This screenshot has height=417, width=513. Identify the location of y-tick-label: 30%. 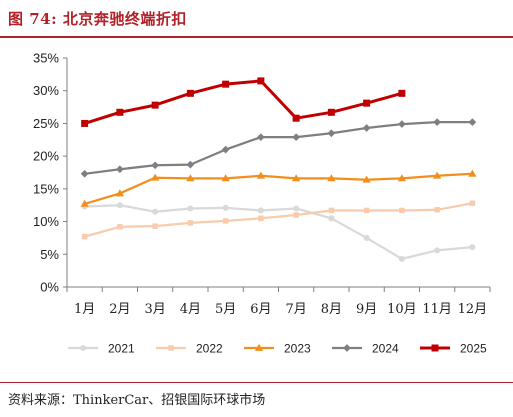
(46, 90).